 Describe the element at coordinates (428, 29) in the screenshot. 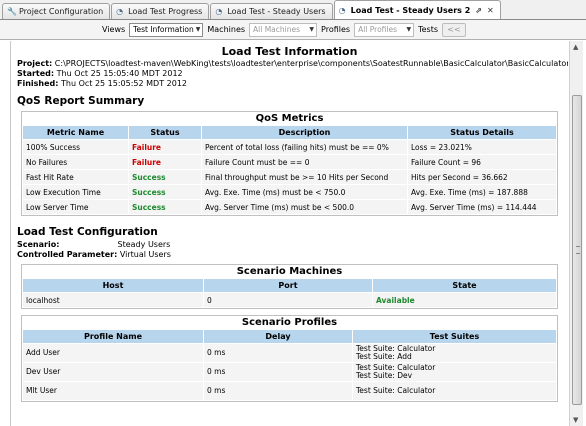

I see `tests-label: Tests` at that location.